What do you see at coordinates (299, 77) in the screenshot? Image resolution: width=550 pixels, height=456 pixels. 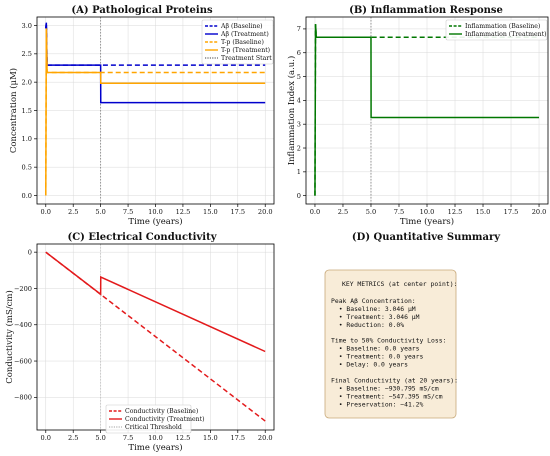 I see `y-tick-label: 5` at bounding box center [299, 77].